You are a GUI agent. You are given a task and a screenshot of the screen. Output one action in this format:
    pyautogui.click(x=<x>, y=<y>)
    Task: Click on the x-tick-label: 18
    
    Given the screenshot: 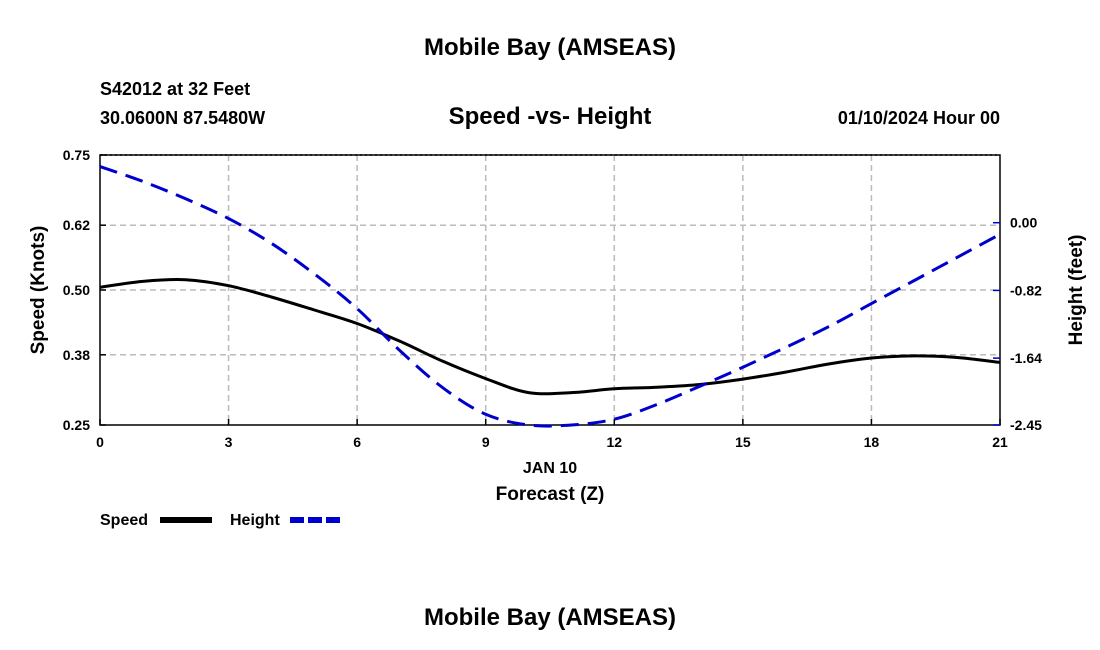 What is the action you would take?
    pyautogui.click(x=872, y=442)
    